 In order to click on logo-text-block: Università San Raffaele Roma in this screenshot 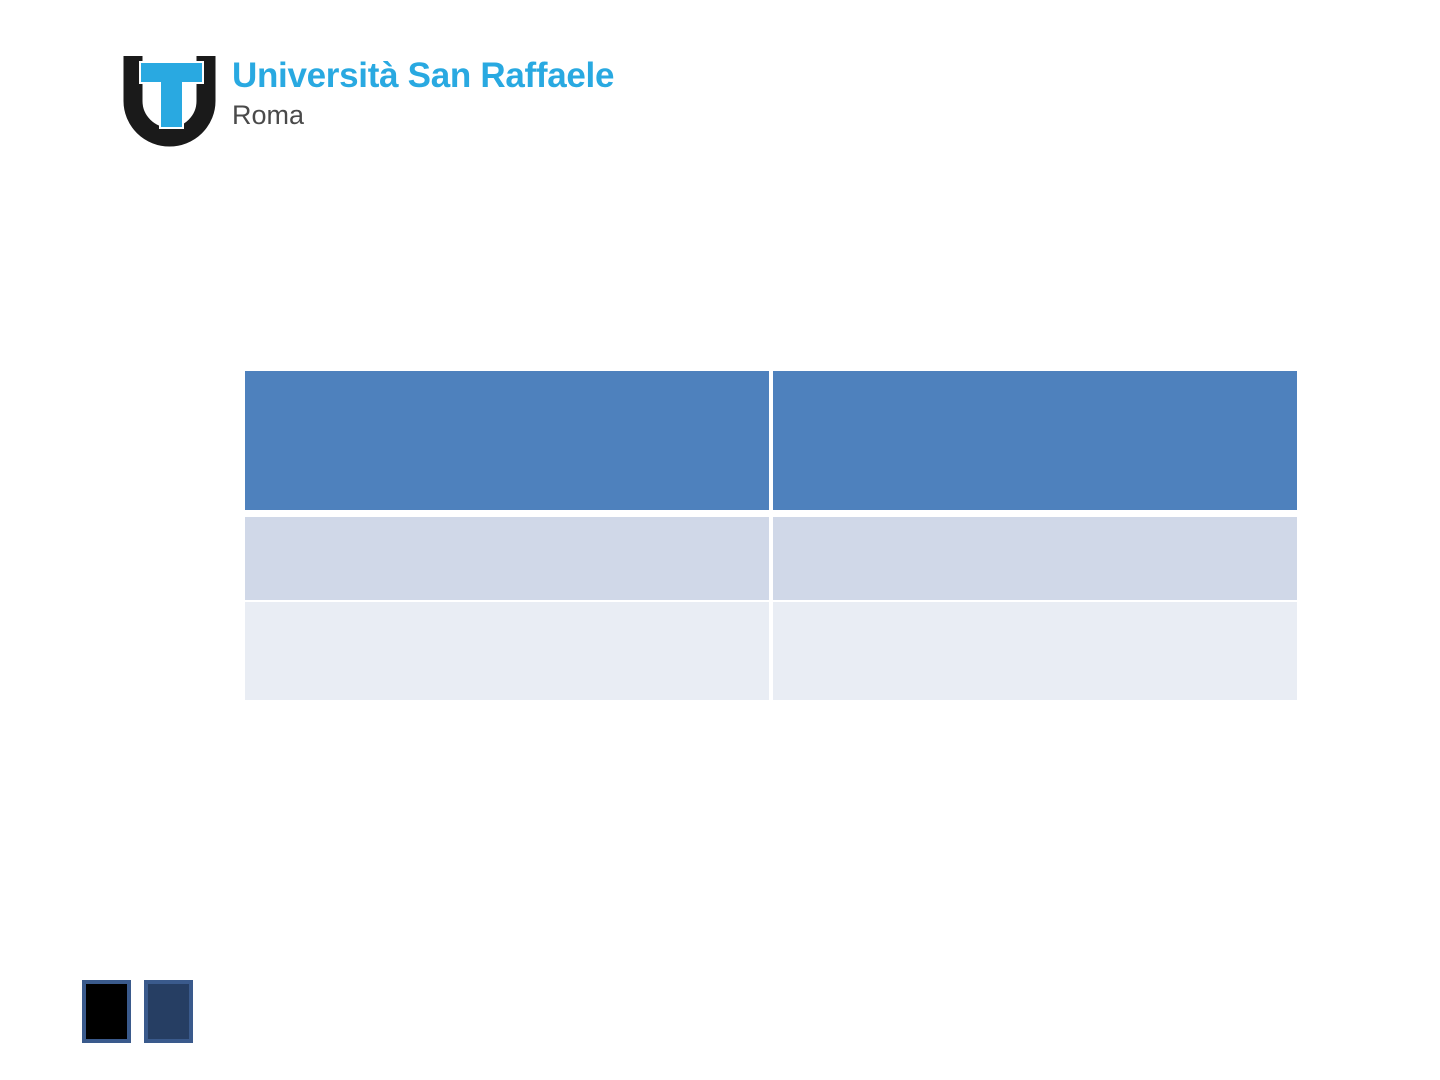, I will do `click(423, 92)`.